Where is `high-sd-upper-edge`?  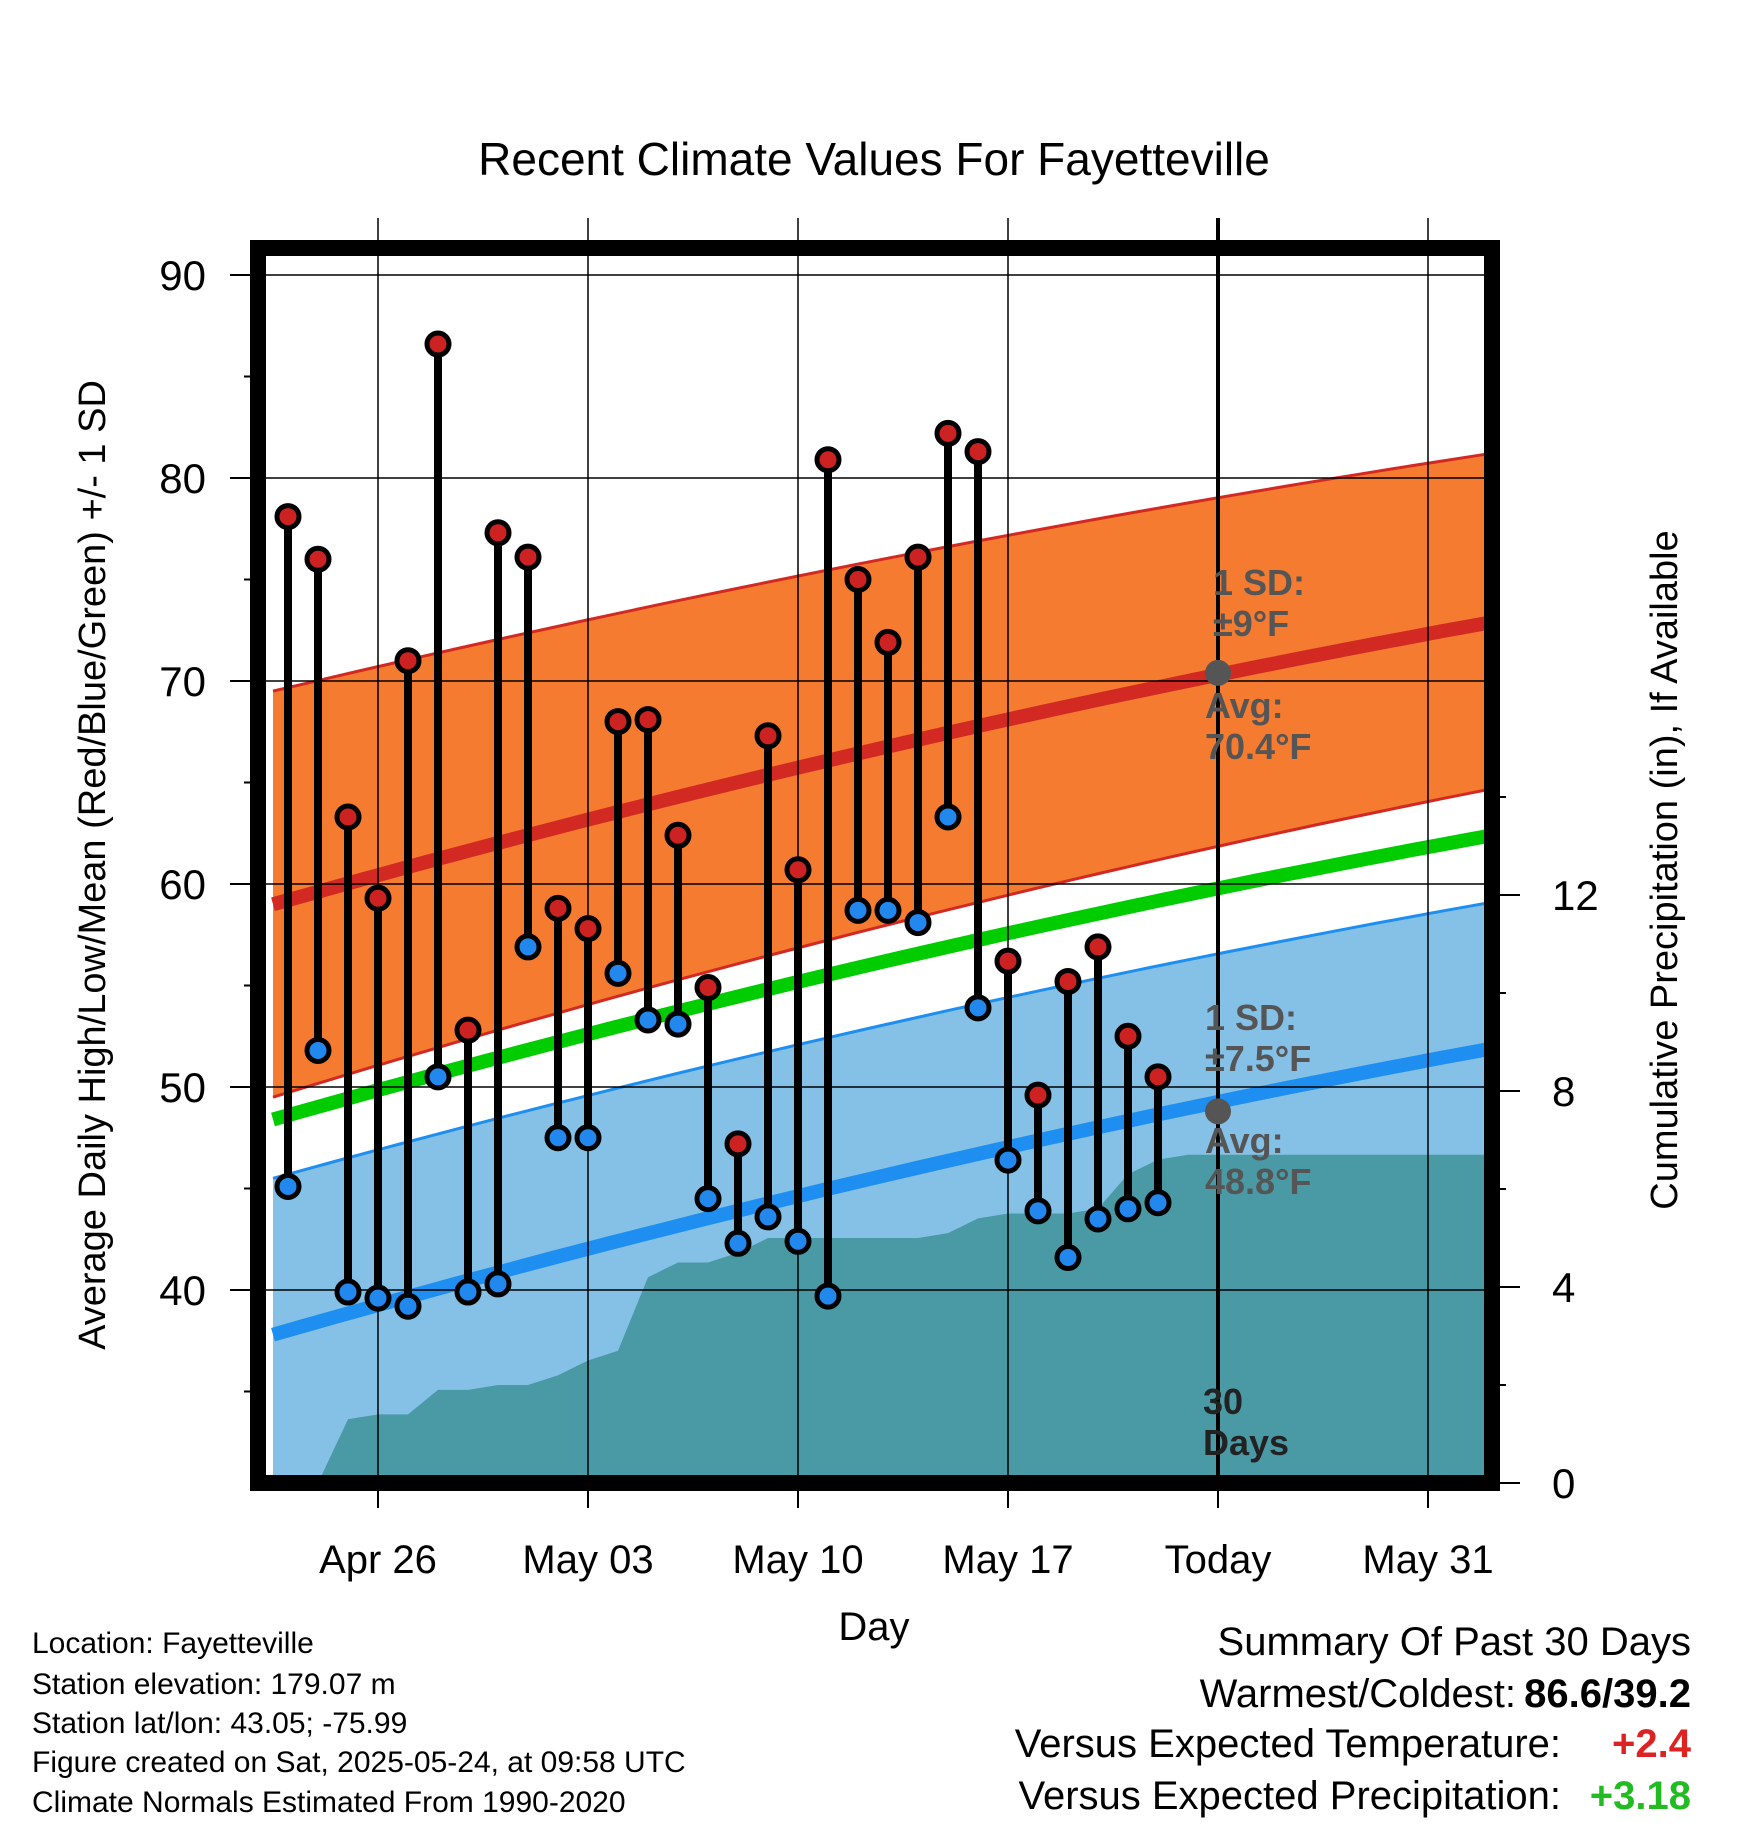
high-sd-upper-edge is located at coordinates (882, 572).